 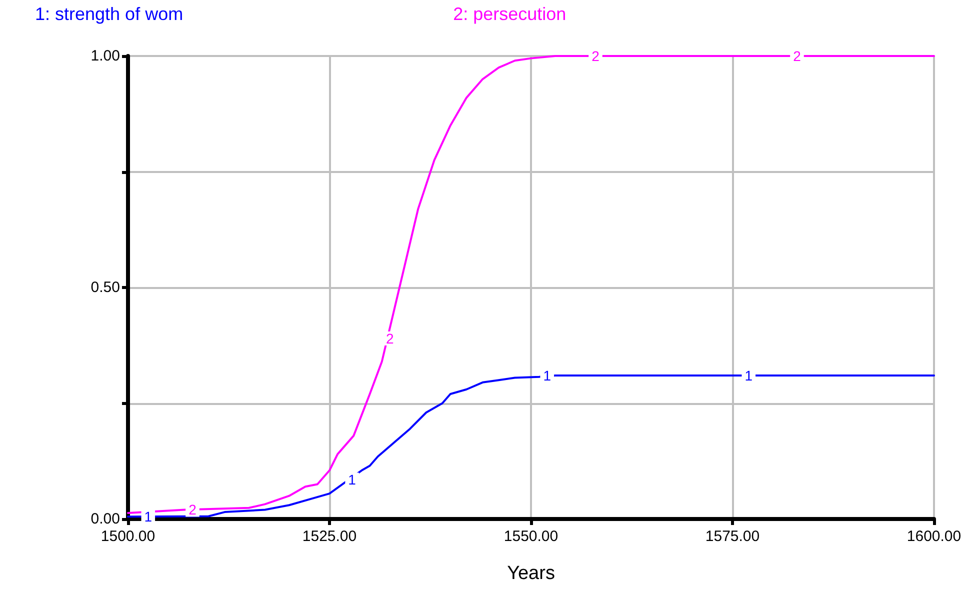 I want to click on text: 1: strength of wom, so click(x=109, y=14).